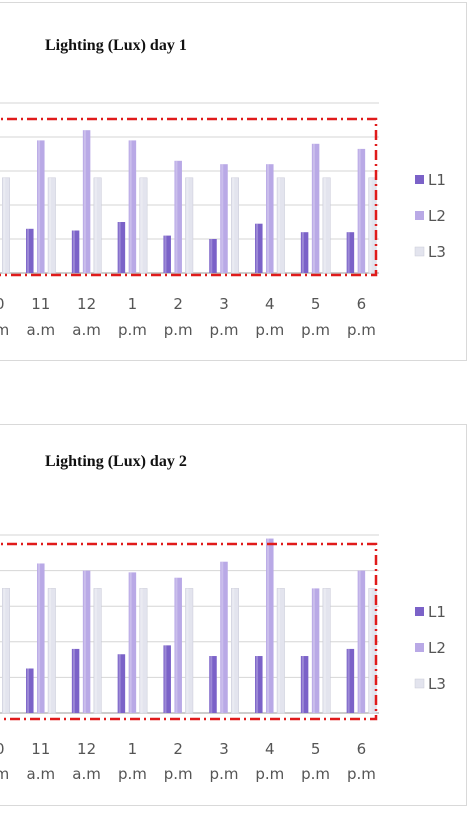 Image resolution: width=474 pixels, height=813 pixels. Describe the element at coordinates (190, 679) in the screenshot. I see `series-L1` at that location.